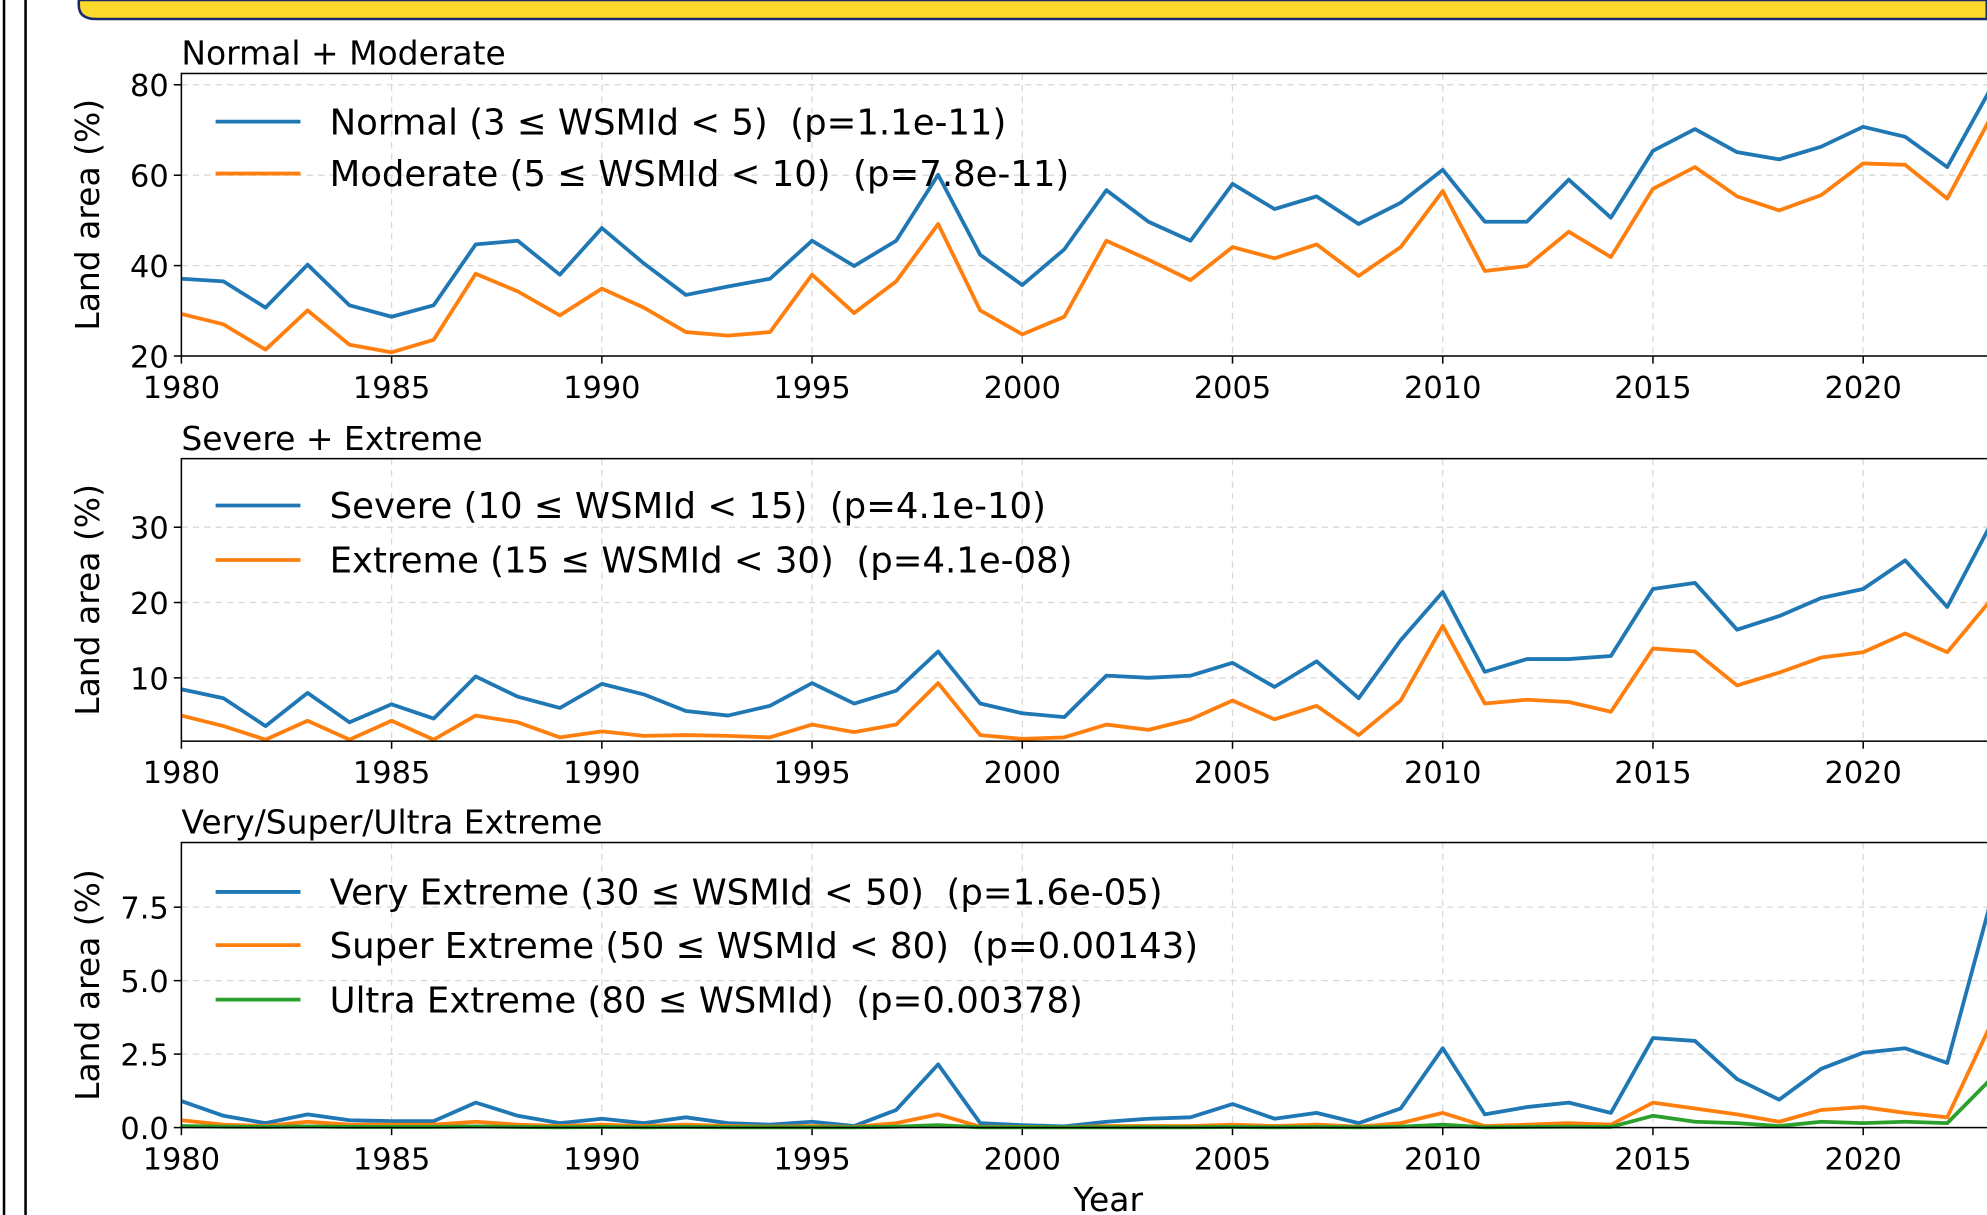 This screenshot has height=1215, width=1987. Describe the element at coordinates (700, 174) in the screenshot. I see `legend-label: Moderate (5 ≤ WSMId < 10) (p=7.8e-11)` at that location.